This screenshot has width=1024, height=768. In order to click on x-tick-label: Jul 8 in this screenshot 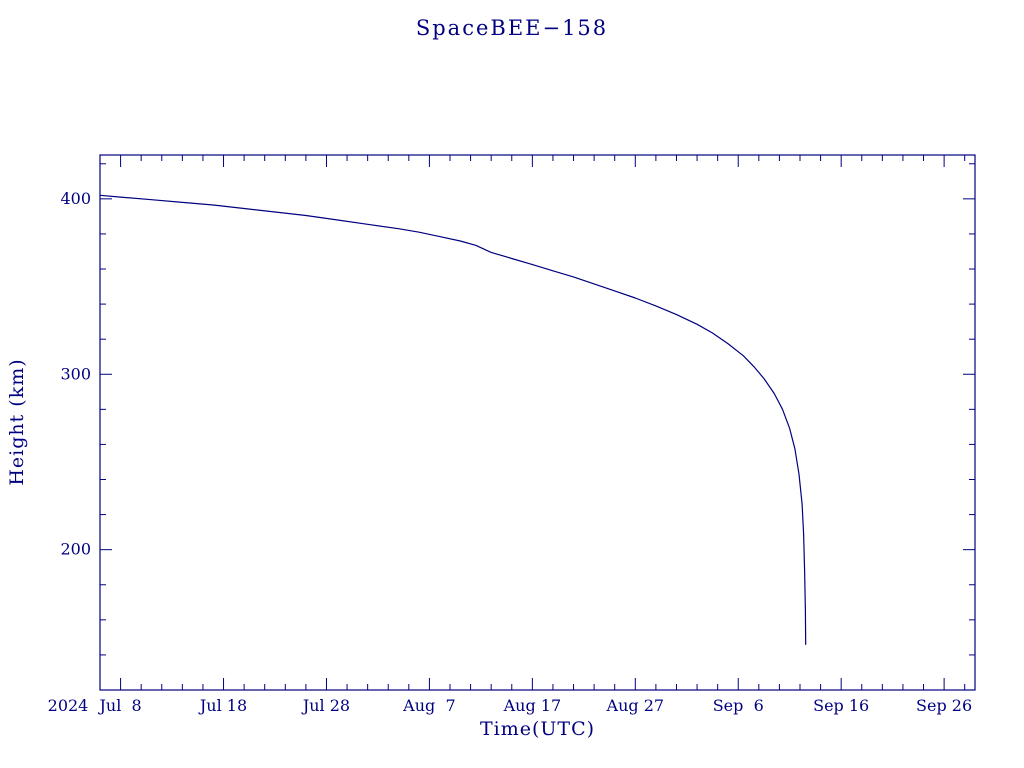, I will do `click(119, 705)`.